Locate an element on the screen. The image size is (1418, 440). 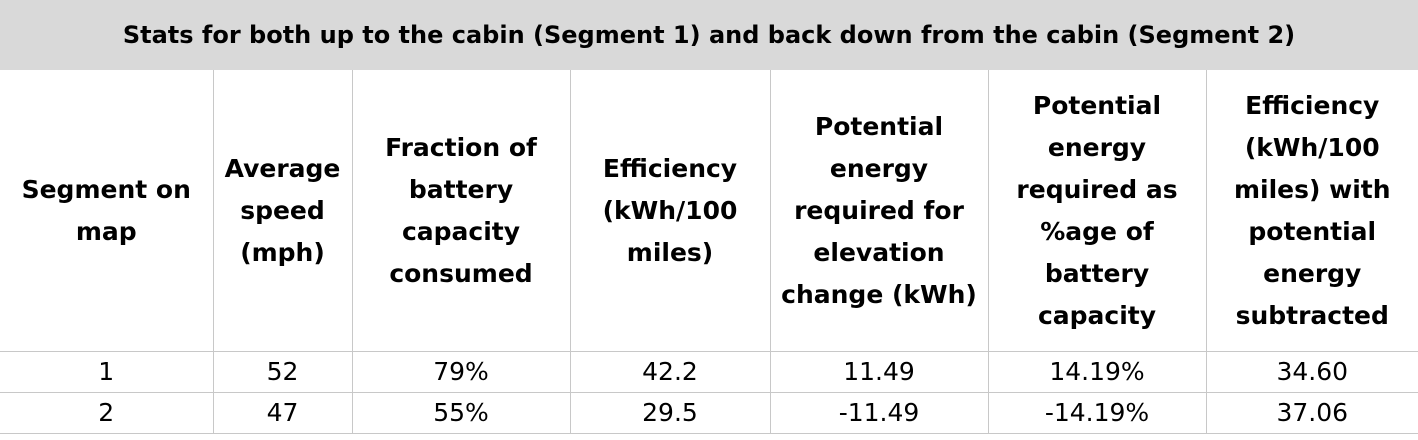
header-segment: Segment on map is located at coordinates (107, 211).